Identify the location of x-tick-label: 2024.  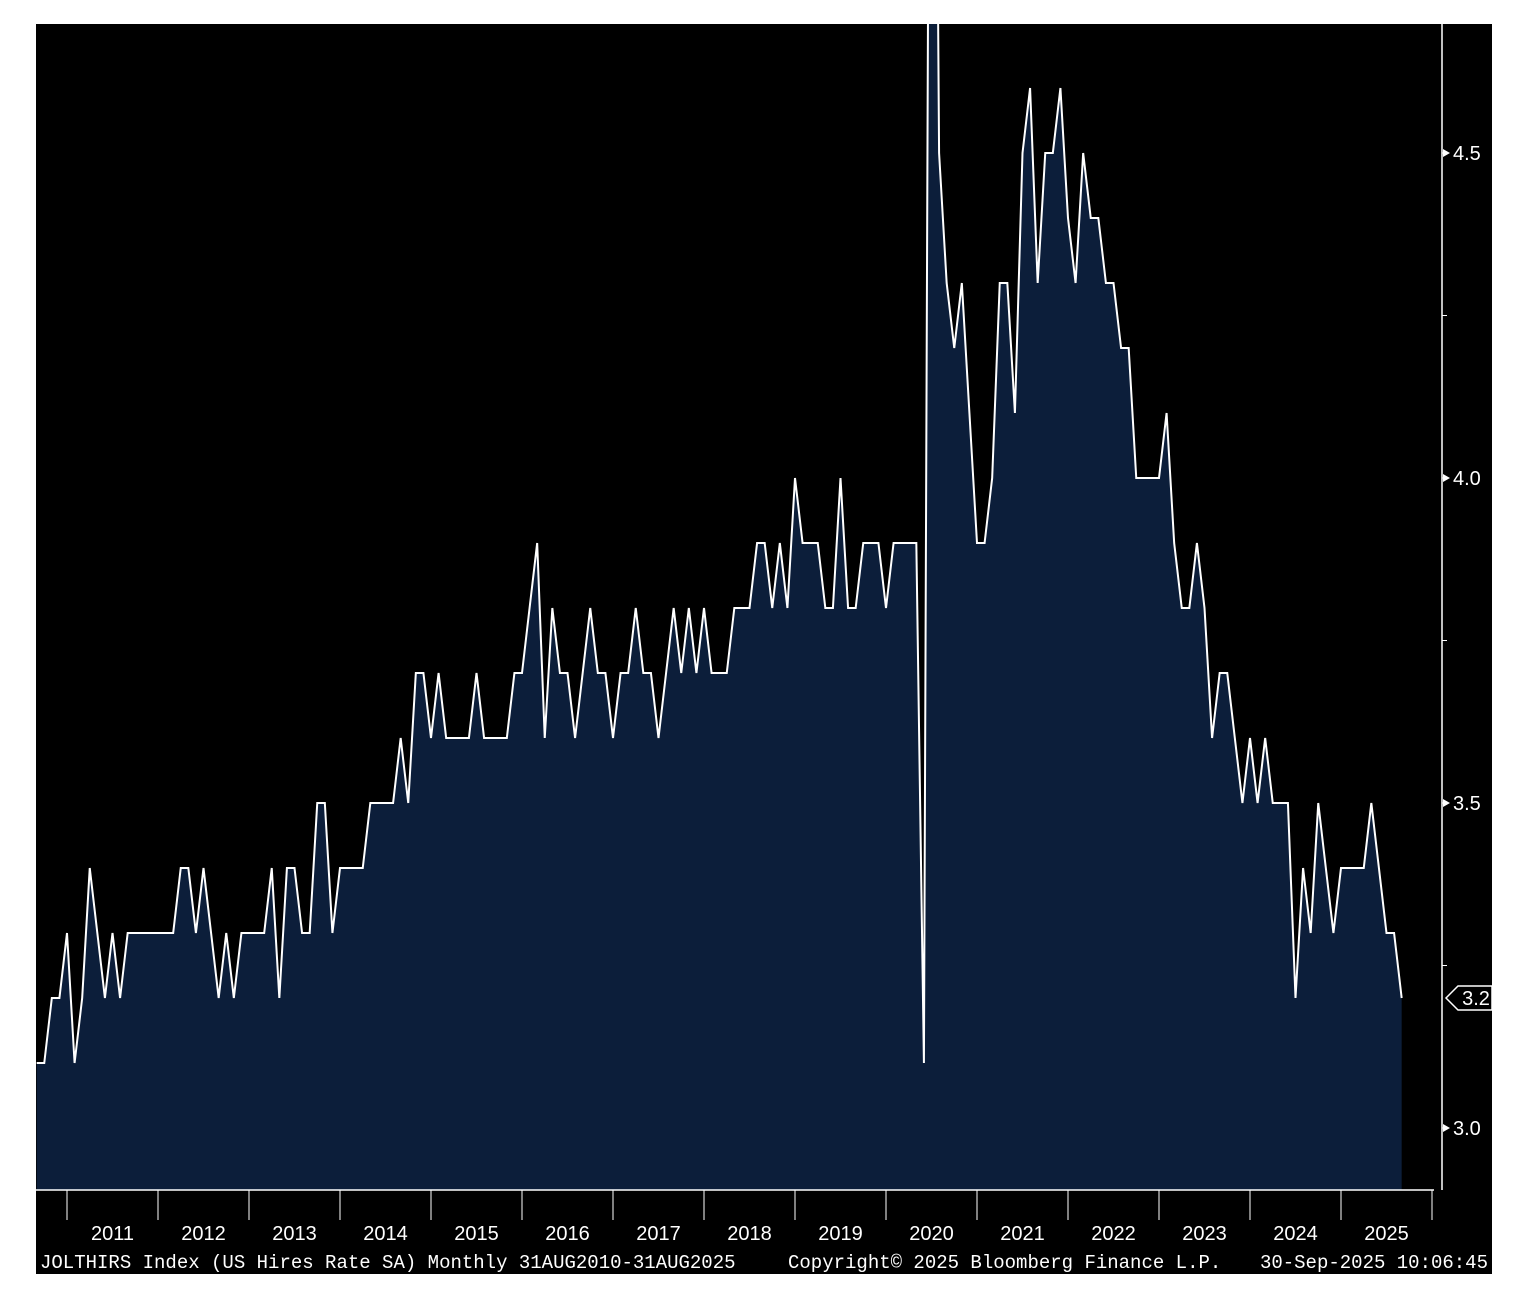
(1295, 1234).